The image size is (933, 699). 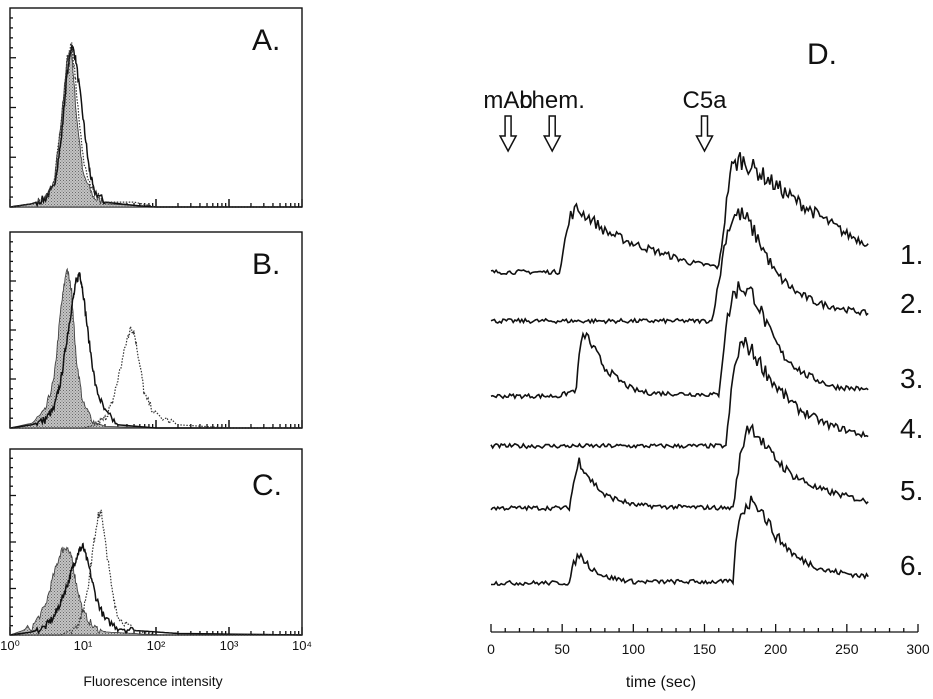 What do you see at coordinates (776, 649) in the screenshot?
I see `x-tick-label: 200` at bounding box center [776, 649].